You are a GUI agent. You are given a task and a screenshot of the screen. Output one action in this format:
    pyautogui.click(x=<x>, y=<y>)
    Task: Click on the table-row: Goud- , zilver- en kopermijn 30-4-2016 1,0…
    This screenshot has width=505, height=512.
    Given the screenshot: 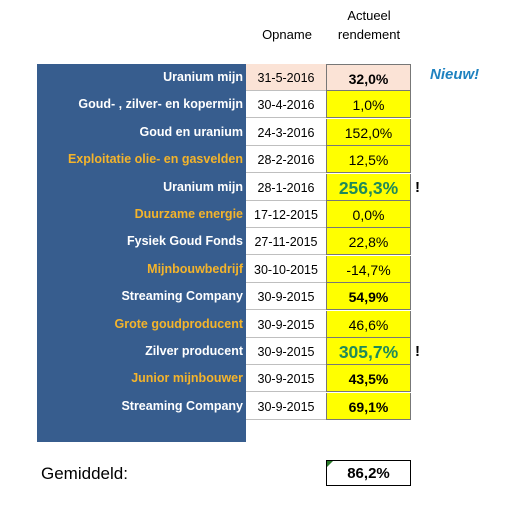 What is the action you would take?
    pyautogui.click(x=252, y=105)
    